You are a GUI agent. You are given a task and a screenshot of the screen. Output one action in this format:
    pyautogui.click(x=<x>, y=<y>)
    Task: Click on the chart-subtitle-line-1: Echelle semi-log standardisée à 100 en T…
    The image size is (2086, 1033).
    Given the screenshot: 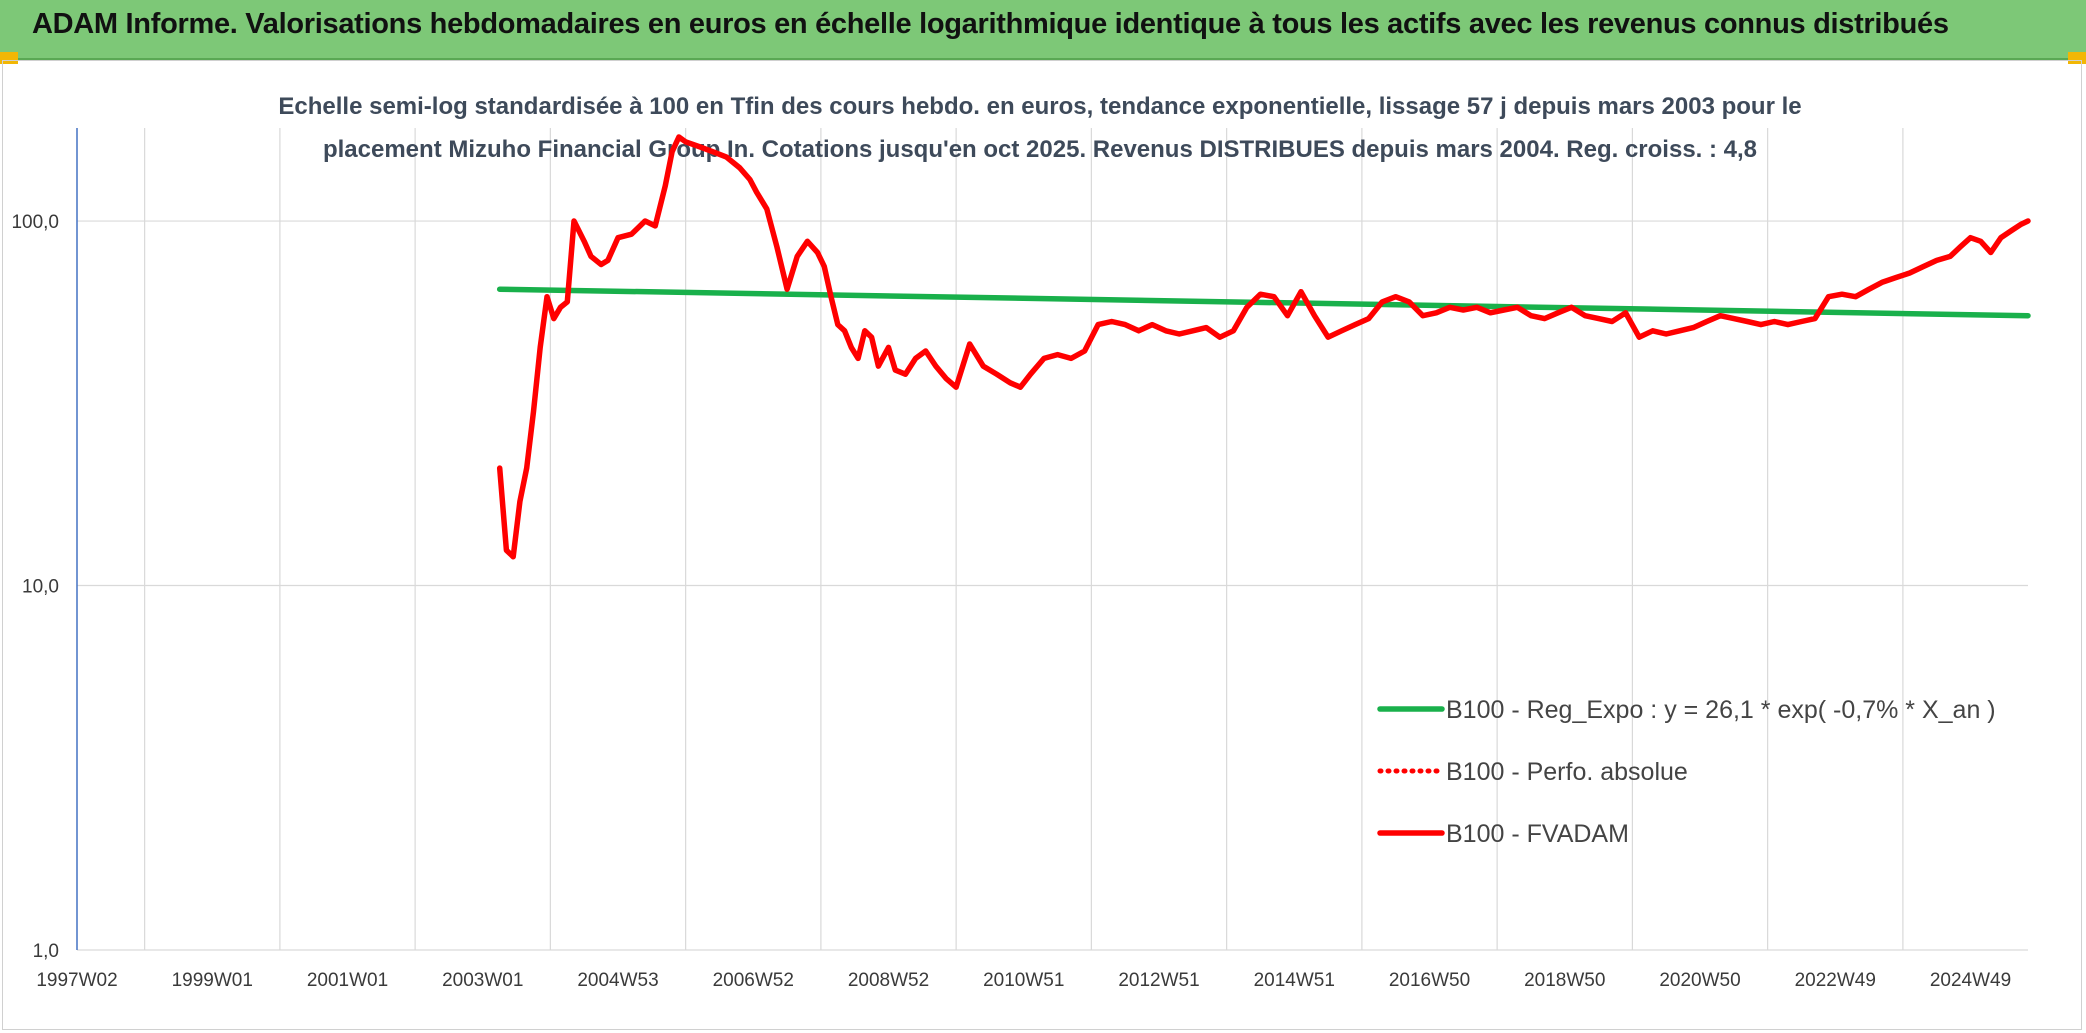 What is the action you would take?
    pyautogui.click(x=1039, y=106)
    